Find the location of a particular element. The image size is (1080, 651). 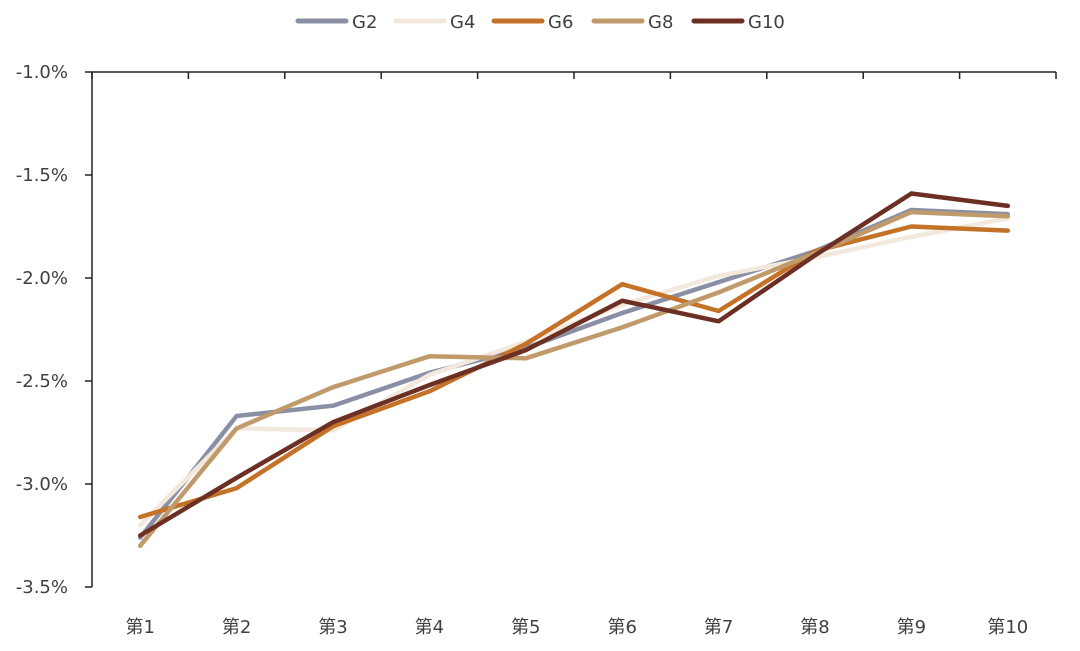

legend: G2 G4 G6 G8 G10 is located at coordinates (540, 22).